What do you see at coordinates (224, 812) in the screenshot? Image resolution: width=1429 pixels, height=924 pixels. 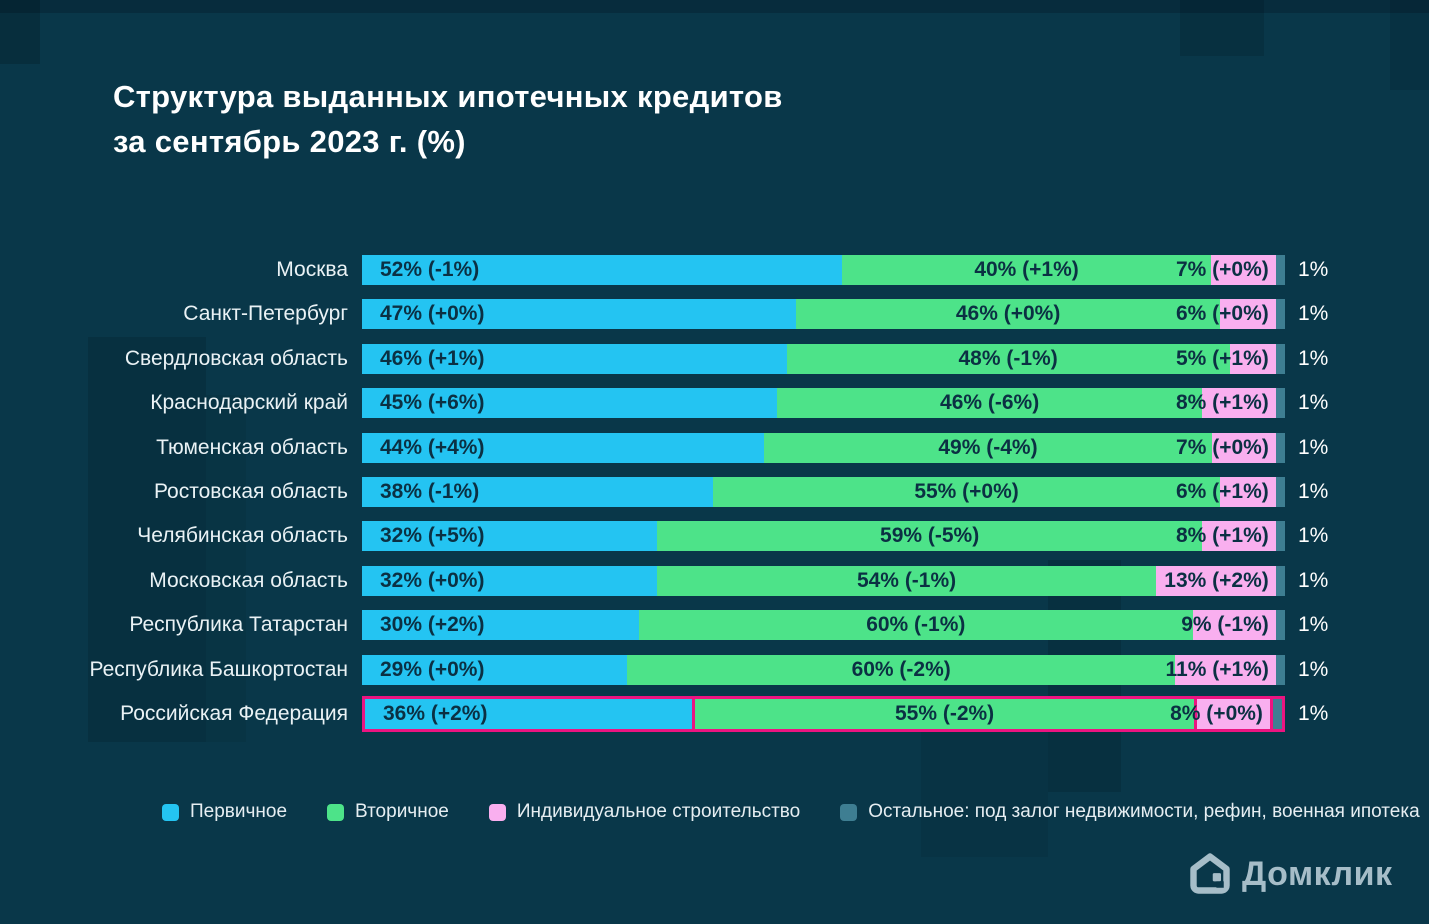 I see `legend-item: Первичное` at bounding box center [224, 812].